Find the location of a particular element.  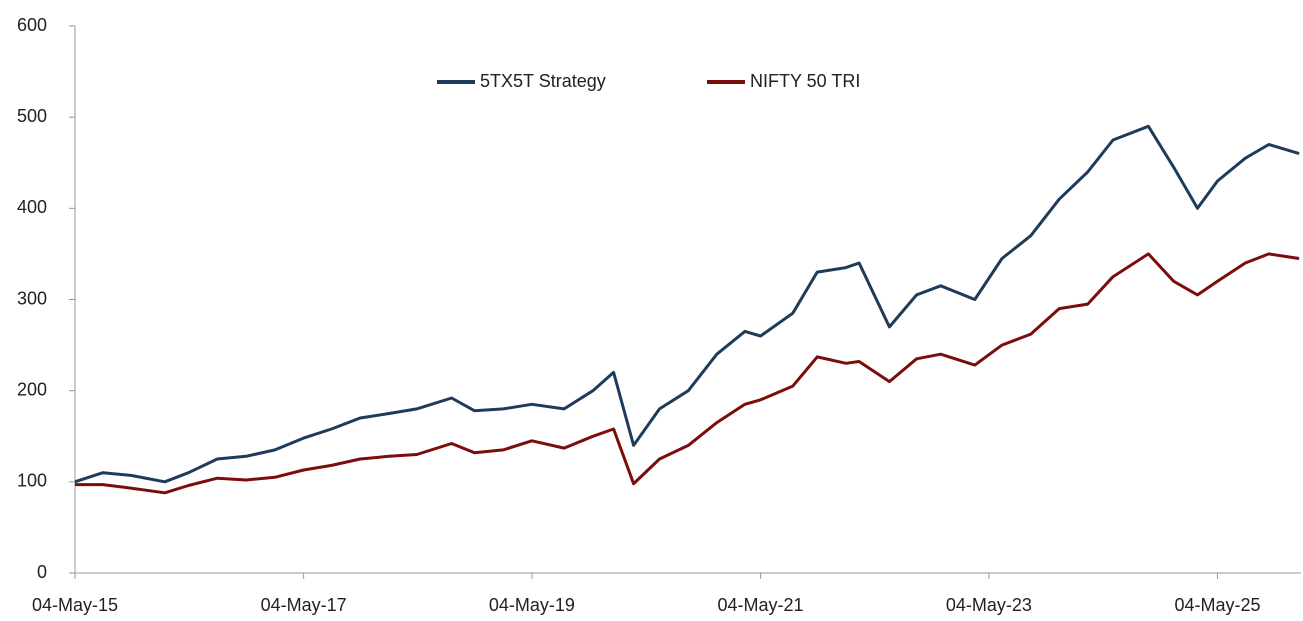

y-tick-label: 300 is located at coordinates (32, 298).